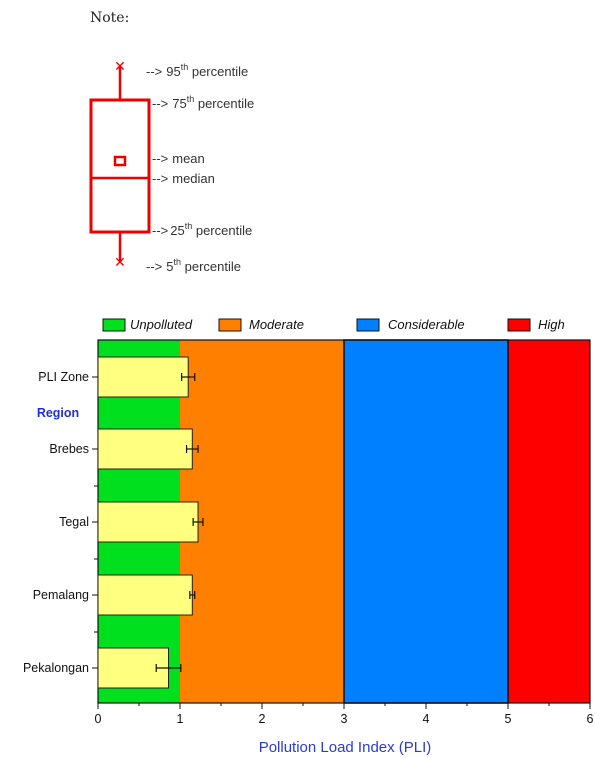 This screenshot has width=595, height=758. I want to click on y-label-brebes: Brebes, so click(69, 449).